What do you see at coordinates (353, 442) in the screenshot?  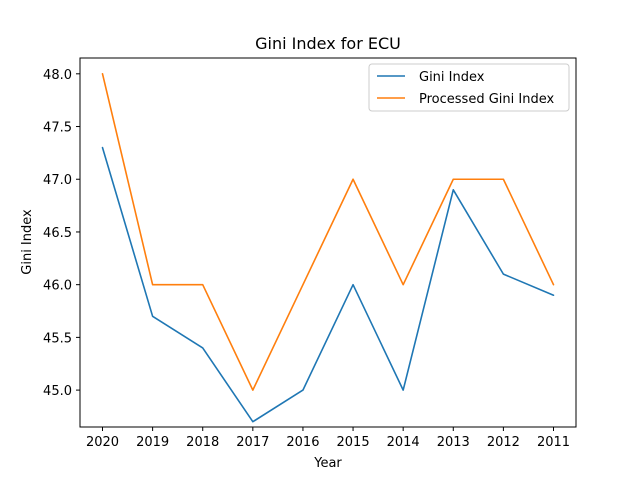 I see `x-tick-label: 2015` at bounding box center [353, 442].